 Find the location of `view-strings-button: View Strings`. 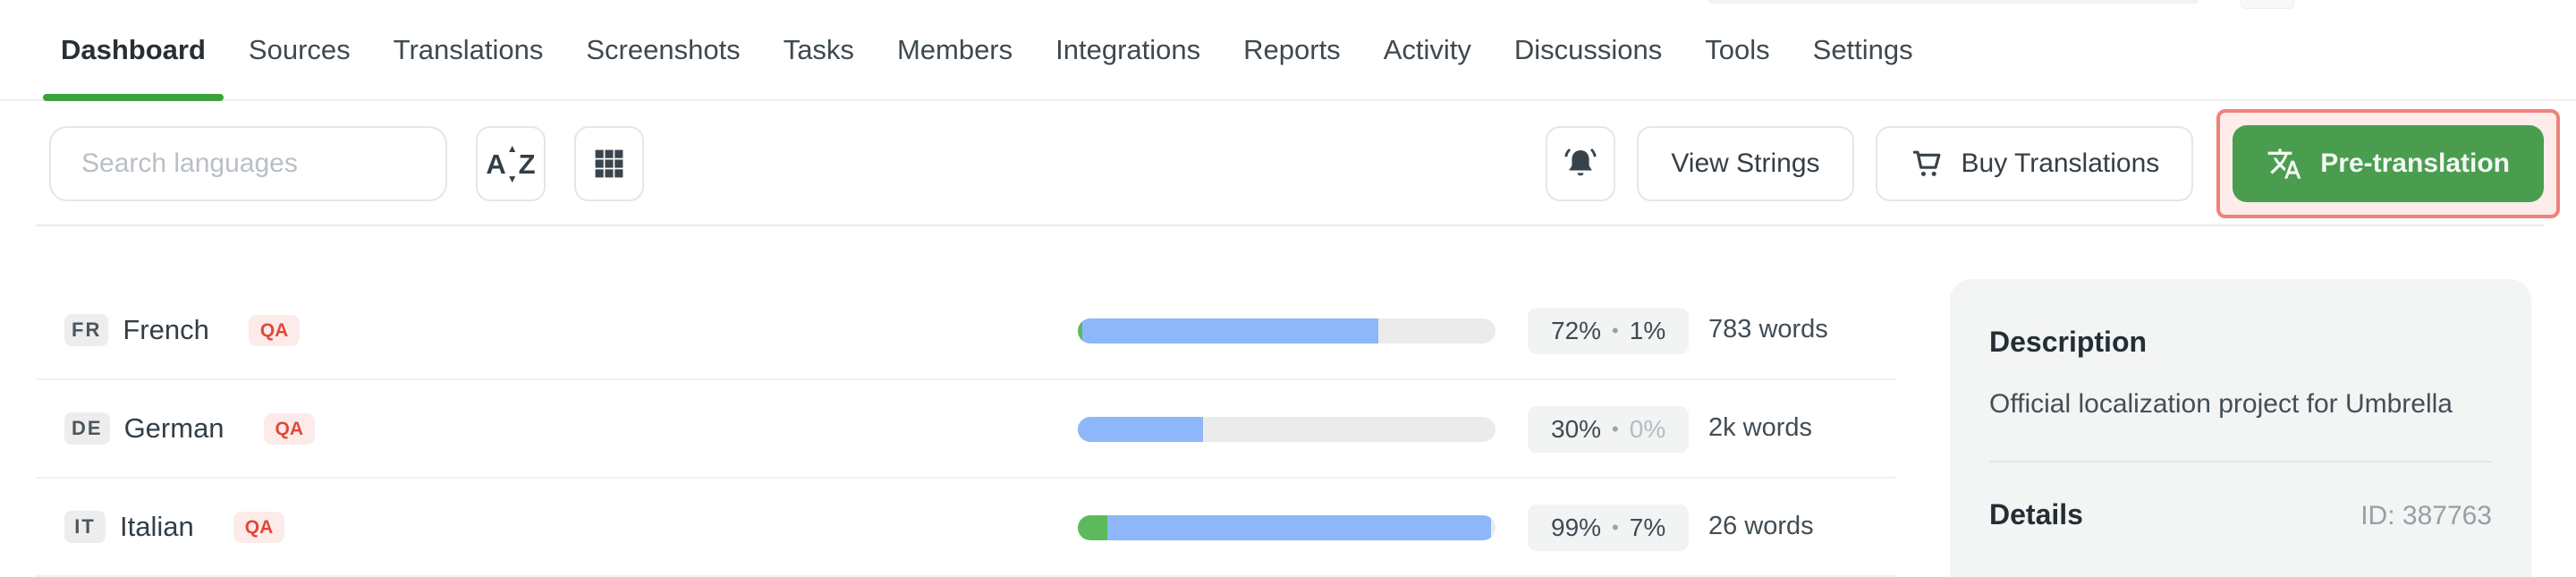

view-strings-button: View Strings is located at coordinates (1745, 163).